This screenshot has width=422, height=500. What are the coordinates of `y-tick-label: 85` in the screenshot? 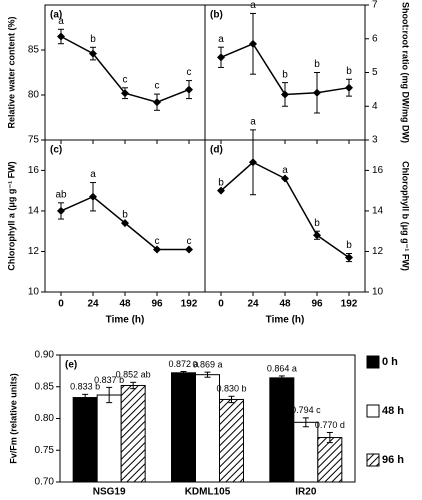 It's located at (34, 50).